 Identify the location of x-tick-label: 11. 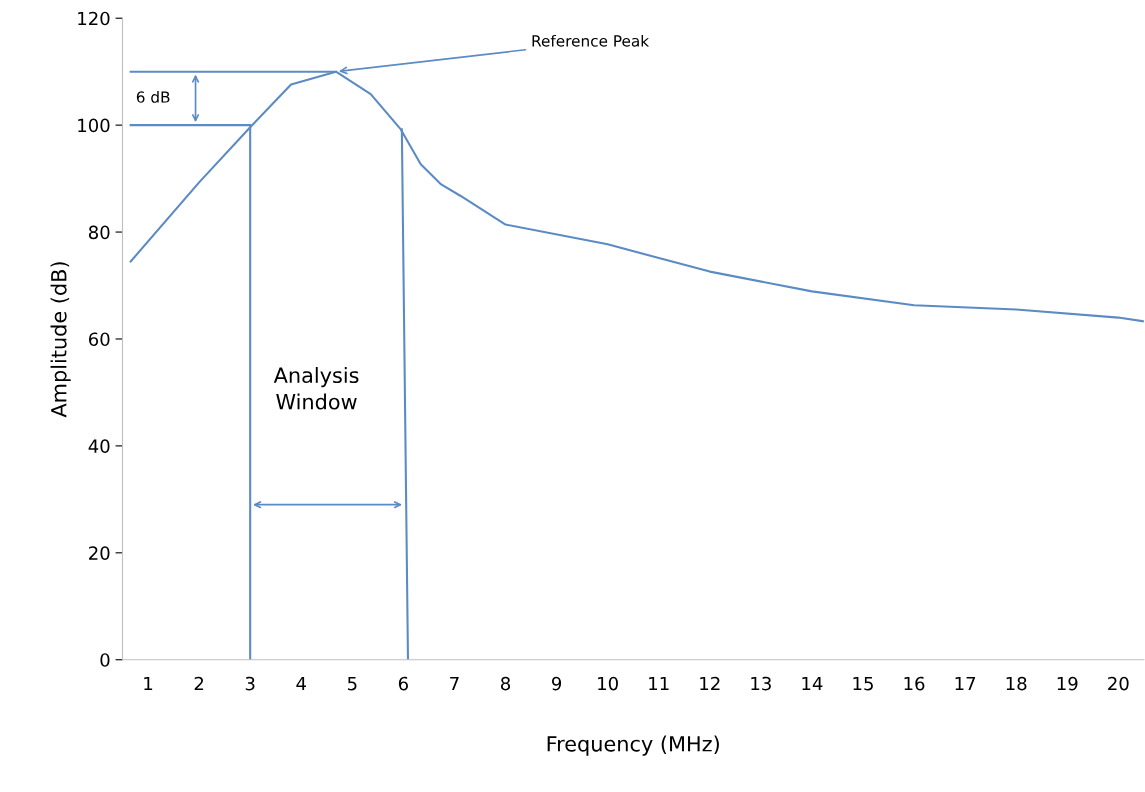
(659, 683).